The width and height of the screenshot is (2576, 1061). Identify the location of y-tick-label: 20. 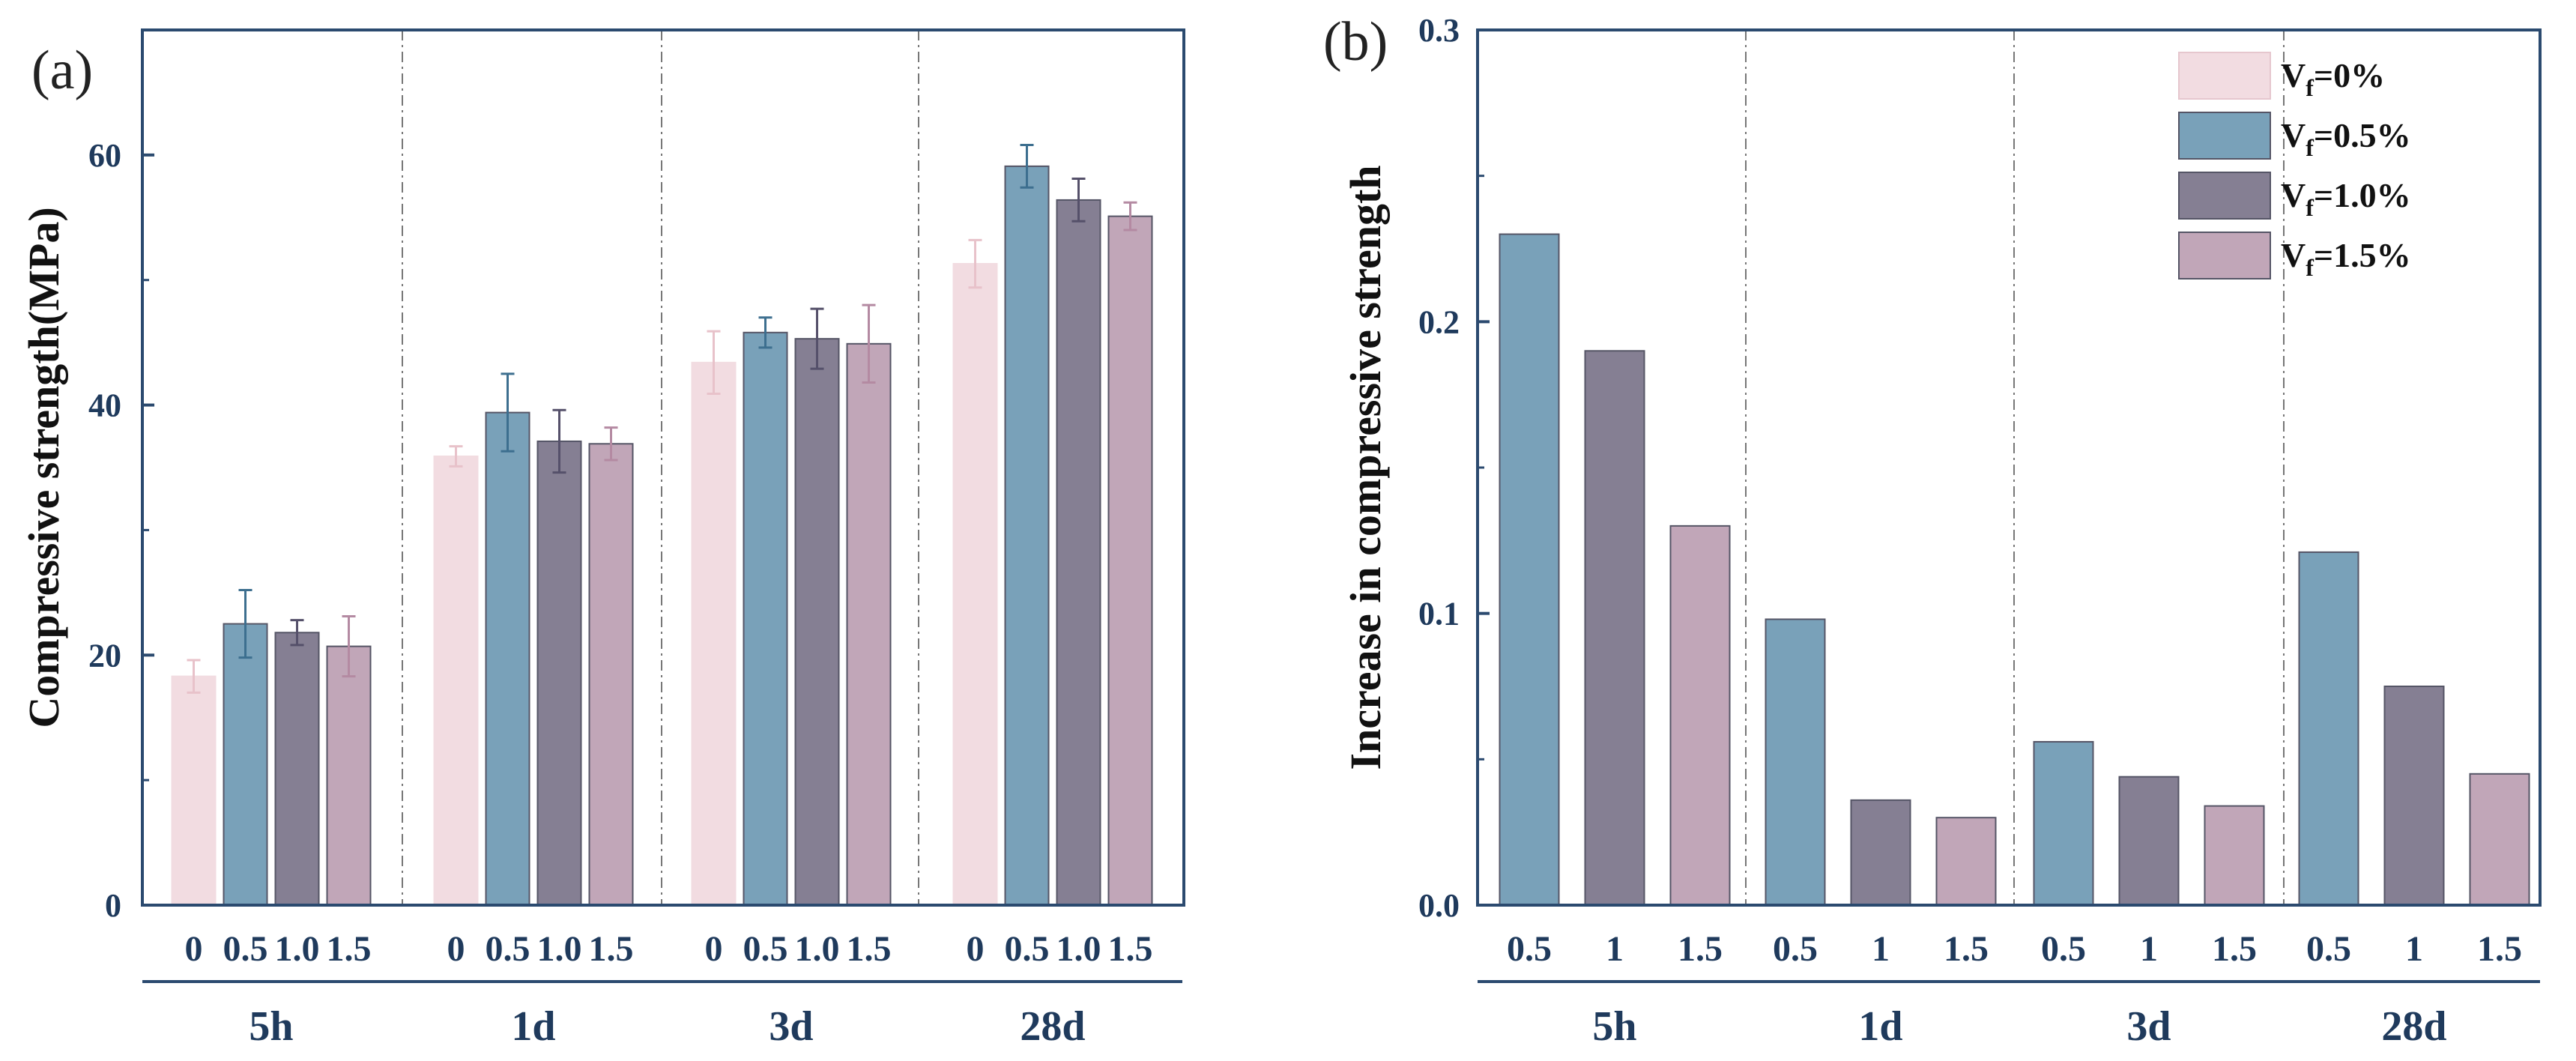
(104, 655).